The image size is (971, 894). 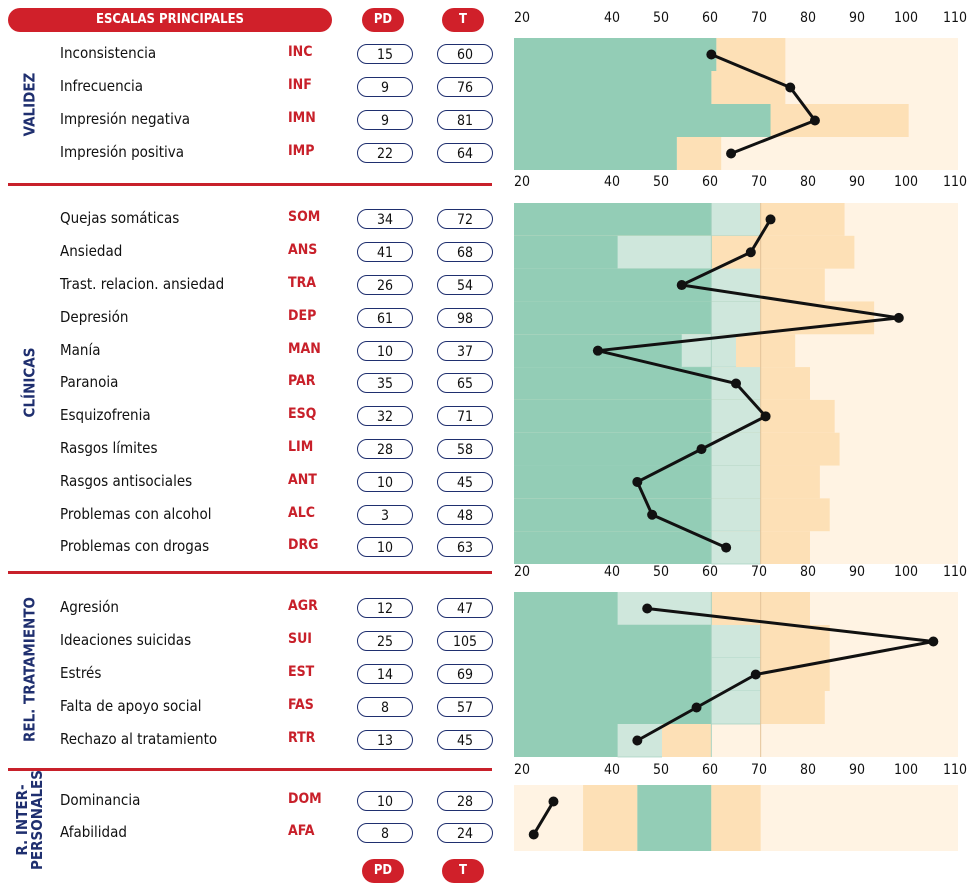 What do you see at coordinates (385, 219) in the screenshot?
I see `pd-score-box: 34` at bounding box center [385, 219].